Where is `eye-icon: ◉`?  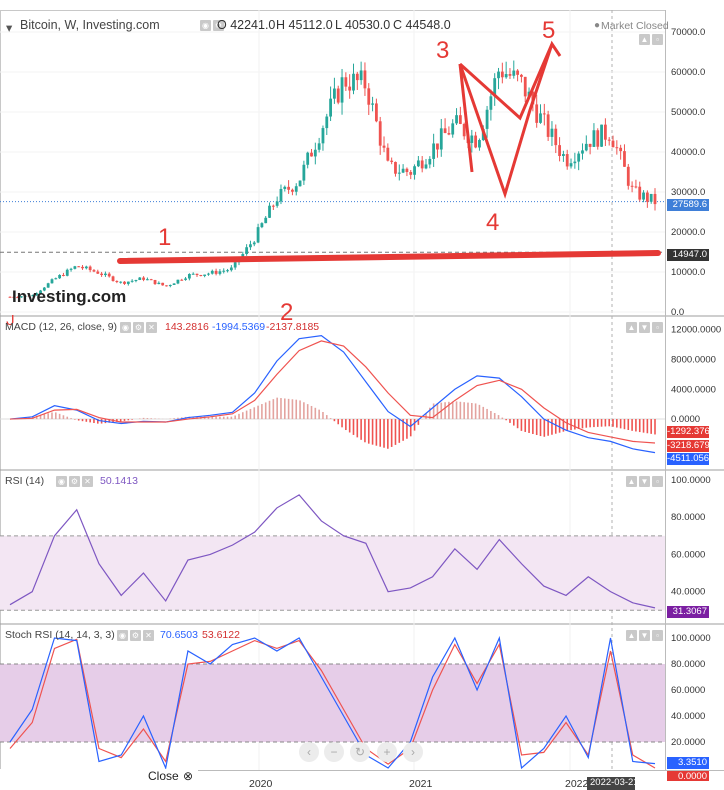 eye-icon: ◉ is located at coordinates (205, 25).